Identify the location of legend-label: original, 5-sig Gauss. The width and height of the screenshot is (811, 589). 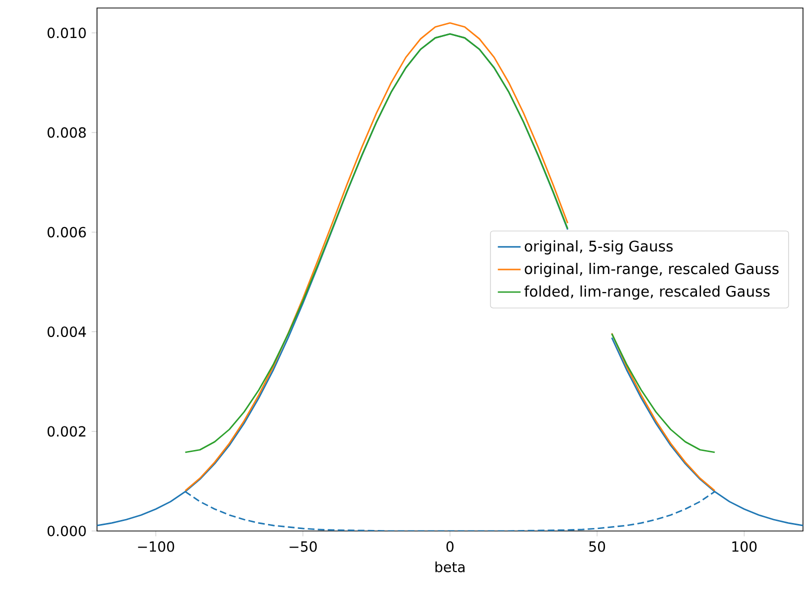
(598, 247).